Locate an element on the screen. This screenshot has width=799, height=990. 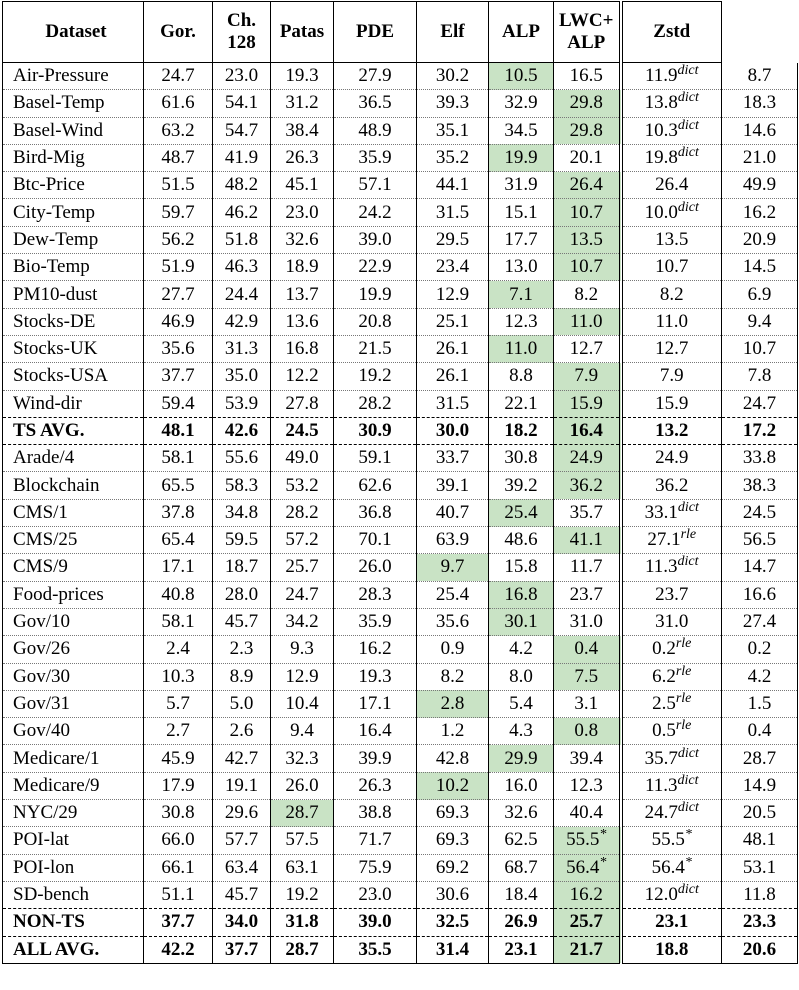
value-cell: 8.2 is located at coordinates (670, 294).